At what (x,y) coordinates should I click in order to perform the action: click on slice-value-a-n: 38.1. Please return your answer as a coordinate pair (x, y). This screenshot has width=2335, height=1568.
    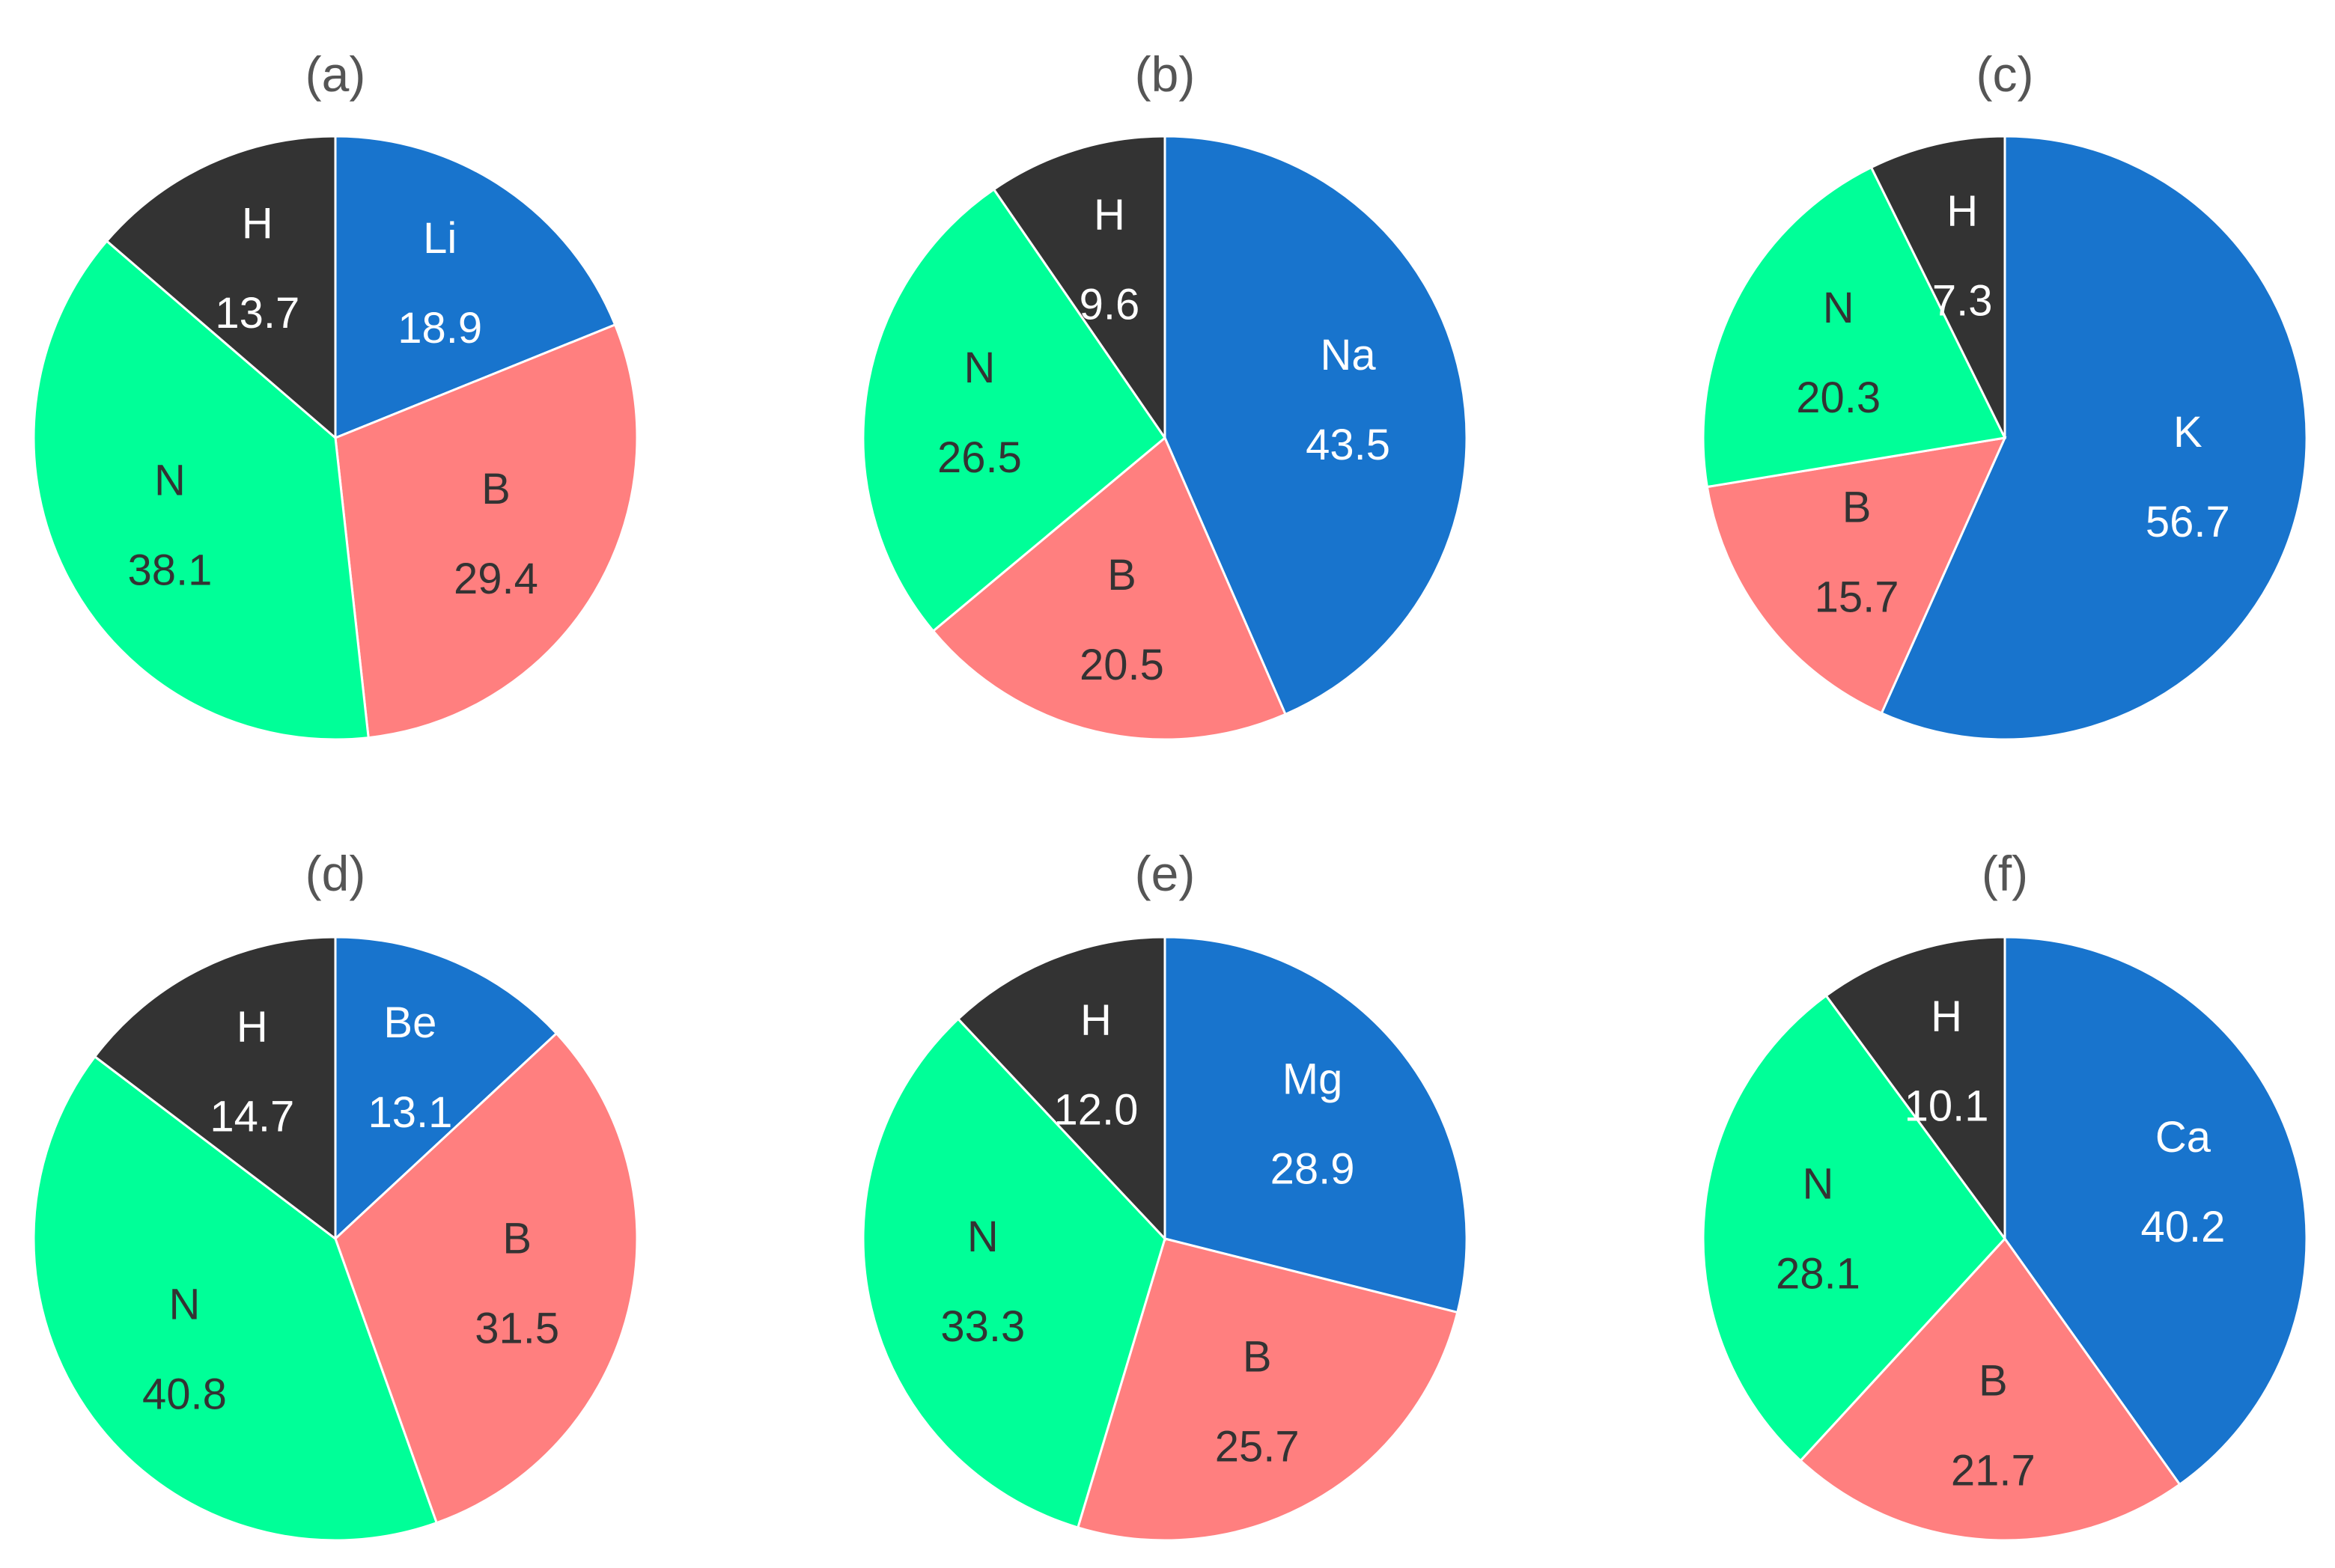
    Looking at the image, I should click on (169, 570).